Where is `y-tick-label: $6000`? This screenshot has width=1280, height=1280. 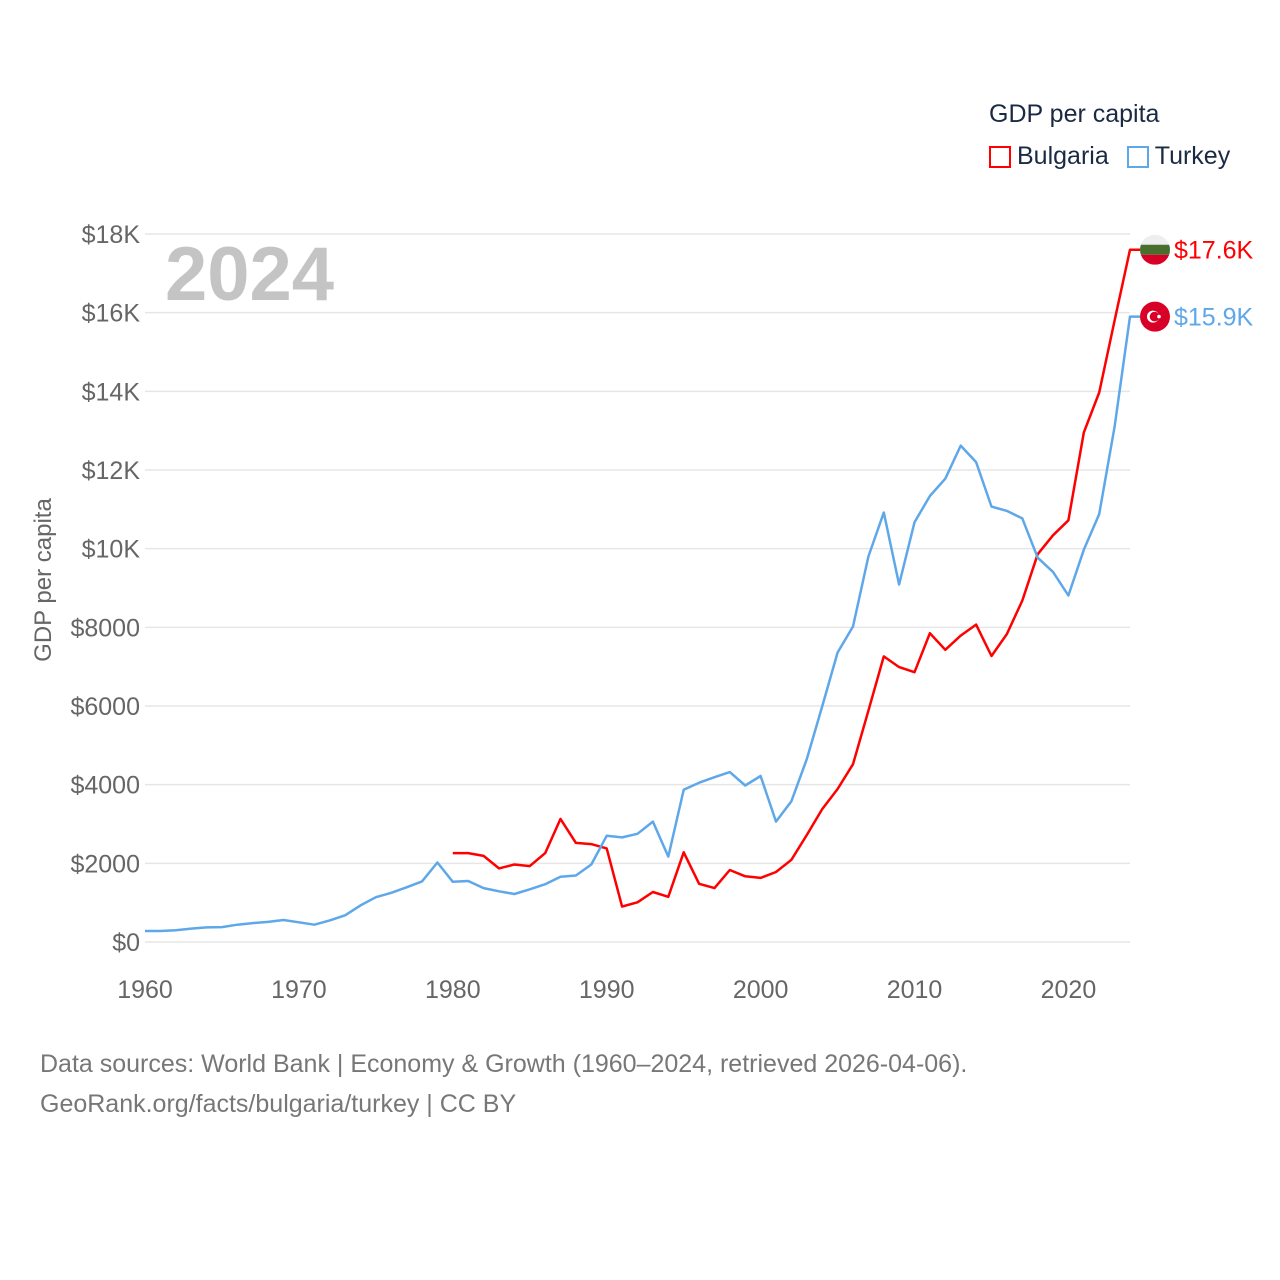 y-tick-label: $6000 is located at coordinates (105, 707).